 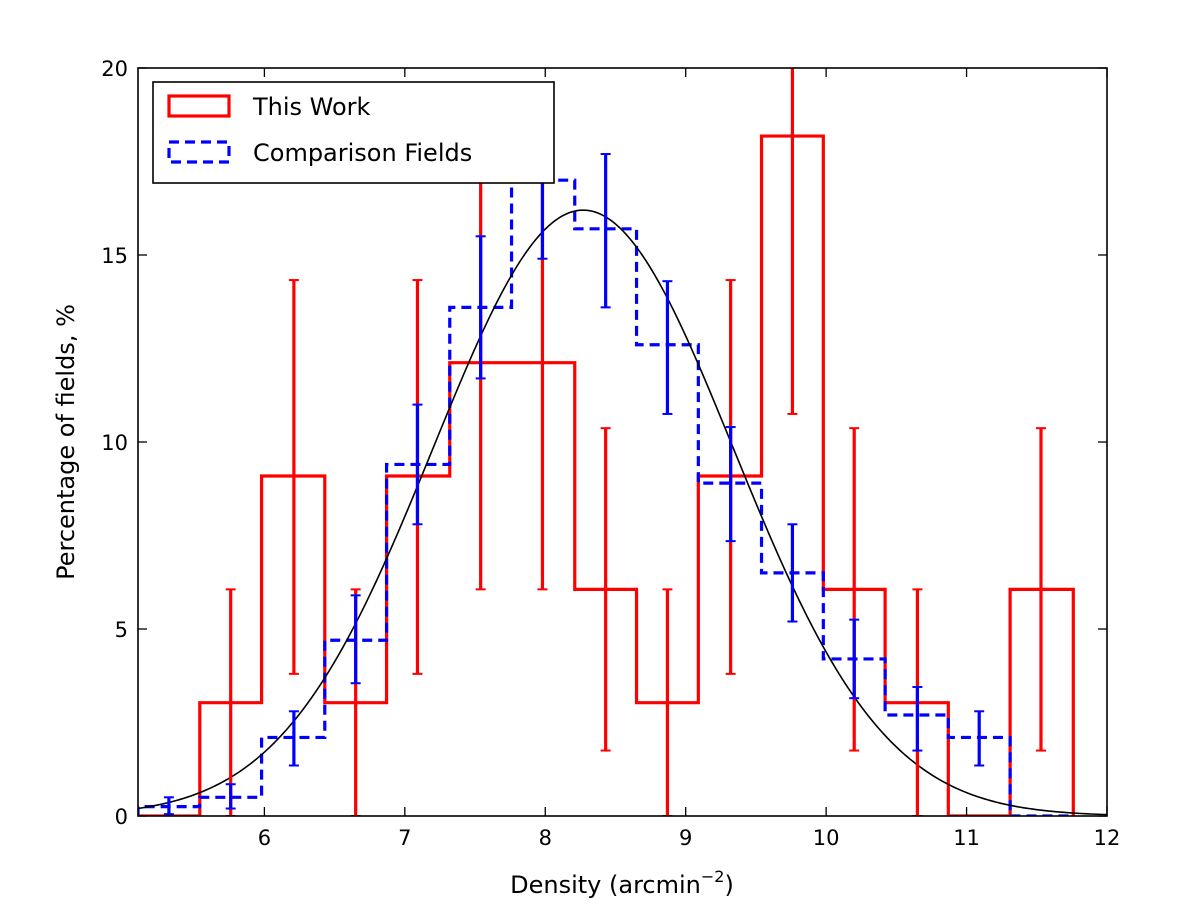 I want to click on x-tick-label: 7, so click(x=404, y=838).